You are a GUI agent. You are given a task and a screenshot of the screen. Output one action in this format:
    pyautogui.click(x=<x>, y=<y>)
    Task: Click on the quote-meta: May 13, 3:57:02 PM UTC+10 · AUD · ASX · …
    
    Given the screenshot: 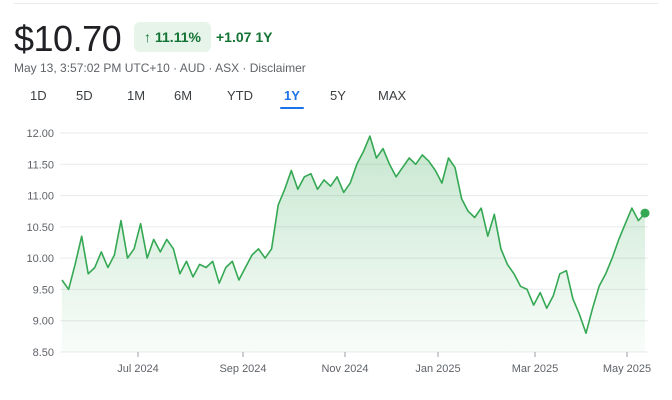 What is the action you would take?
    pyautogui.click(x=160, y=68)
    